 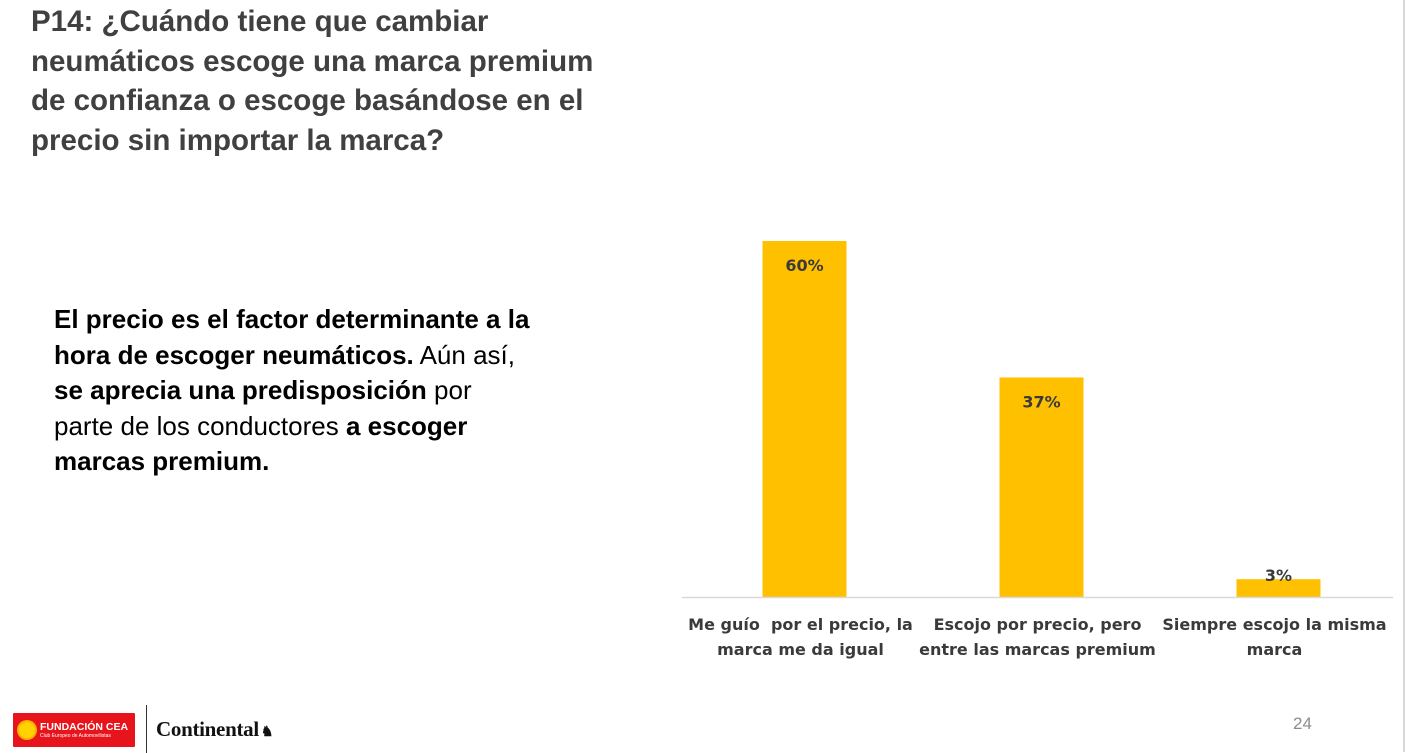 What do you see at coordinates (800, 624) in the screenshot?
I see `category-label-1-line-1: Me guío por el precio, la` at bounding box center [800, 624].